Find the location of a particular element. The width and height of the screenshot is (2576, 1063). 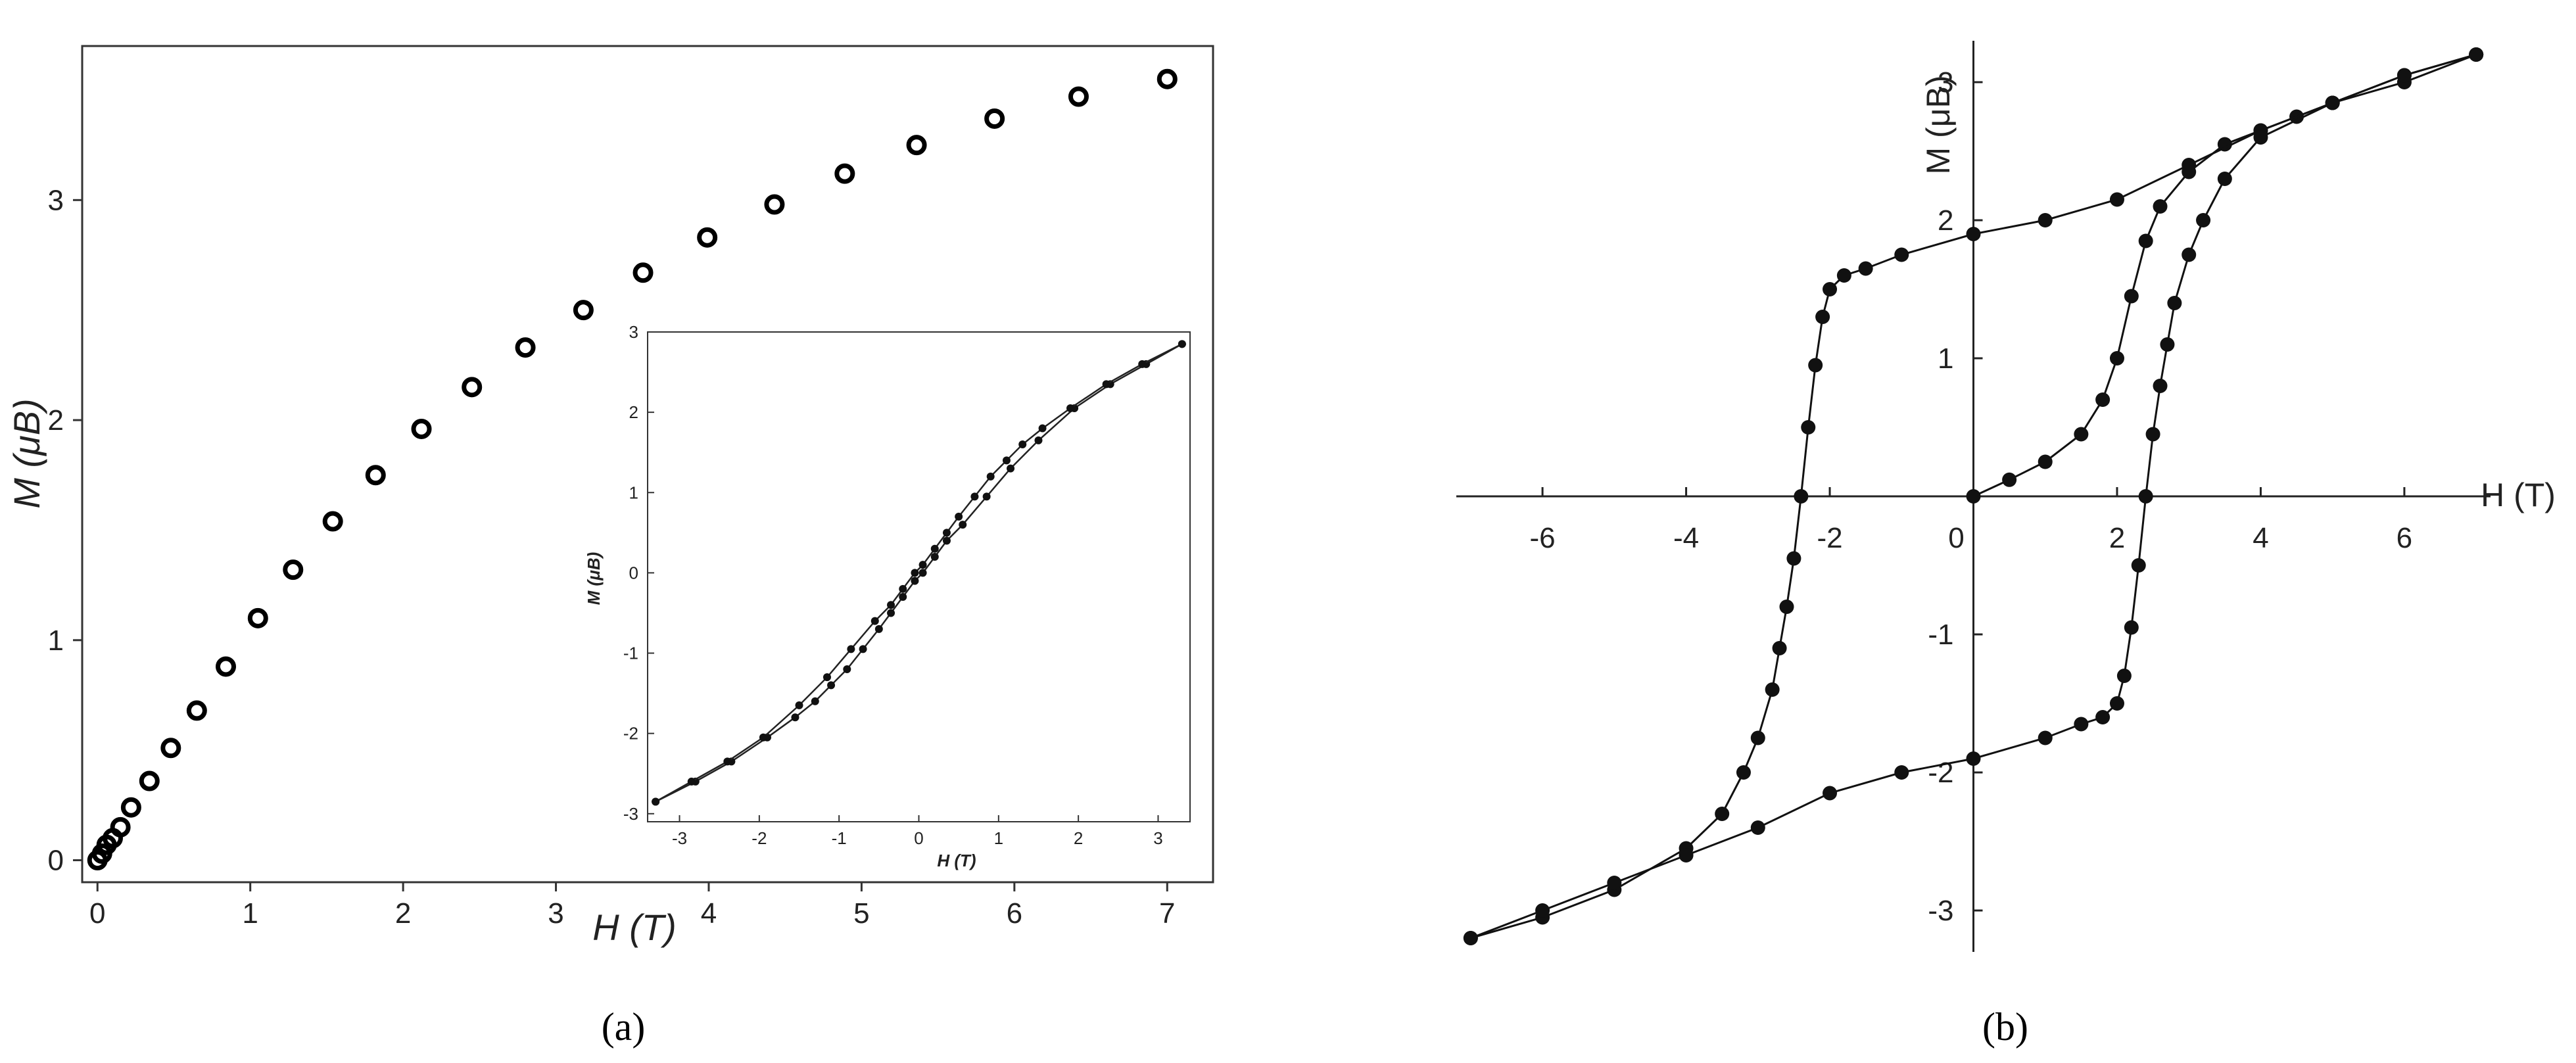

chart-a-inset-ylabel: M (μB) is located at coordinates (594, 578).